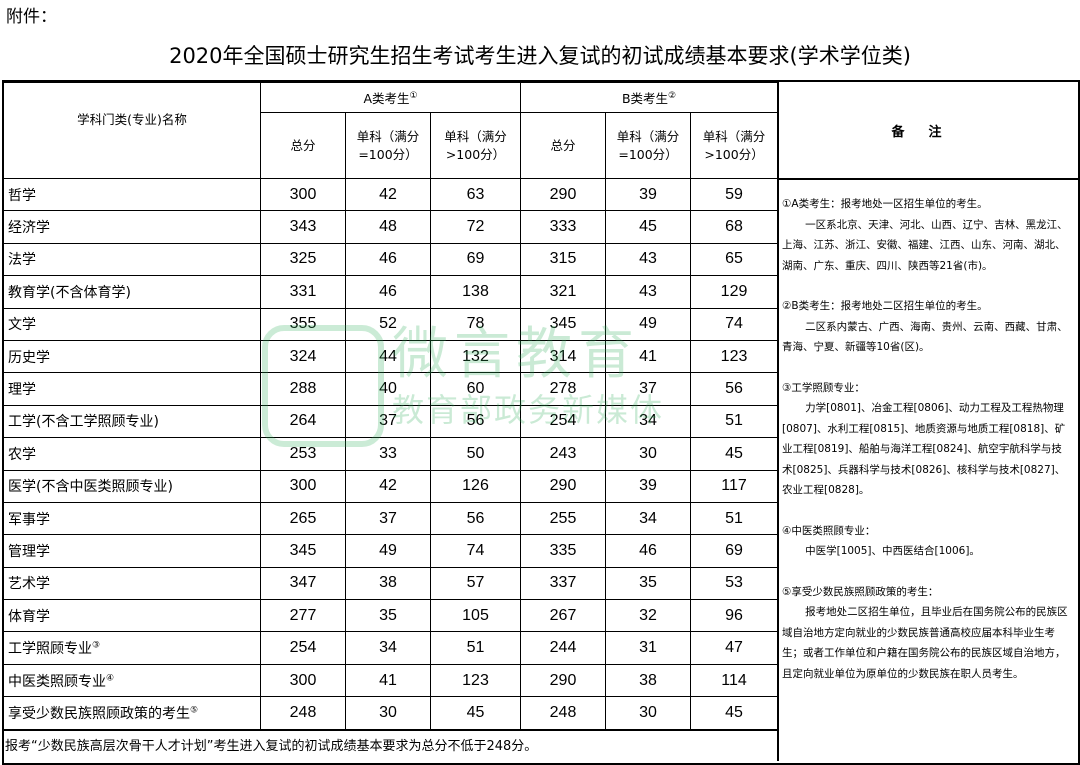 Image resolution: width=1080 pixels, height=765 pixels. I want to click on subject-name: 经济学, so click(132, 227).